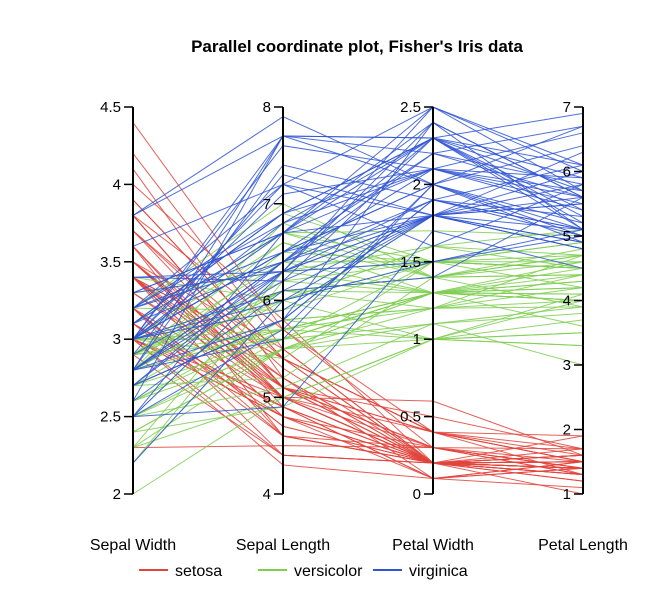 This screenshot has height=600, width=672. Describe the element at coordinates (417, 494) in the screenshot. I see `tick-label: 0` at that location.